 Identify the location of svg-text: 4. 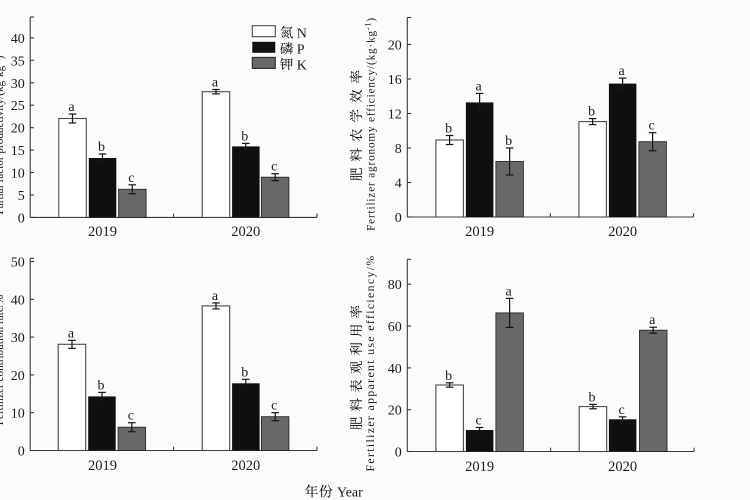
(398, 184).